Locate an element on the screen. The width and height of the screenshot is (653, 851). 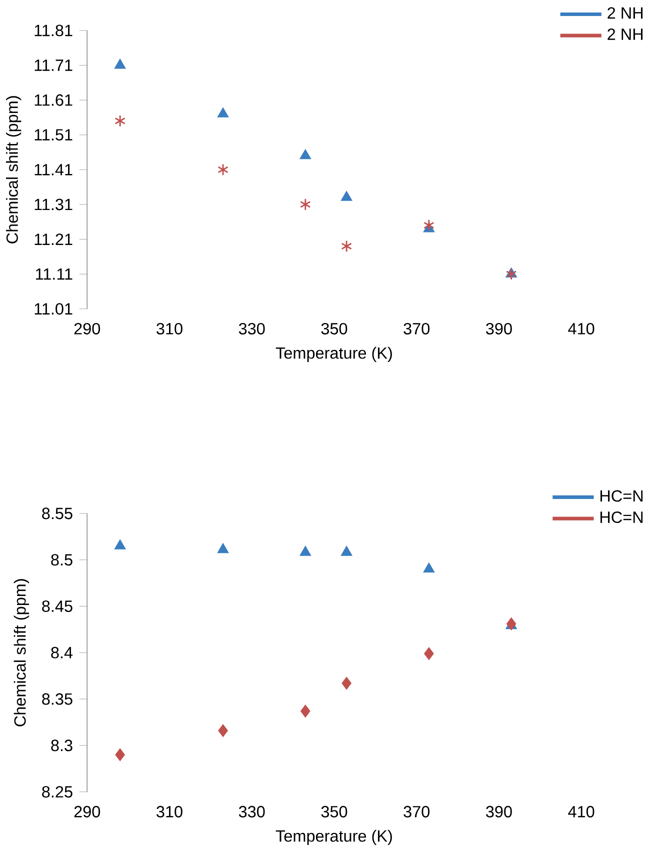
y-tick-label: 8.4 is located at coordinates (62, 652).